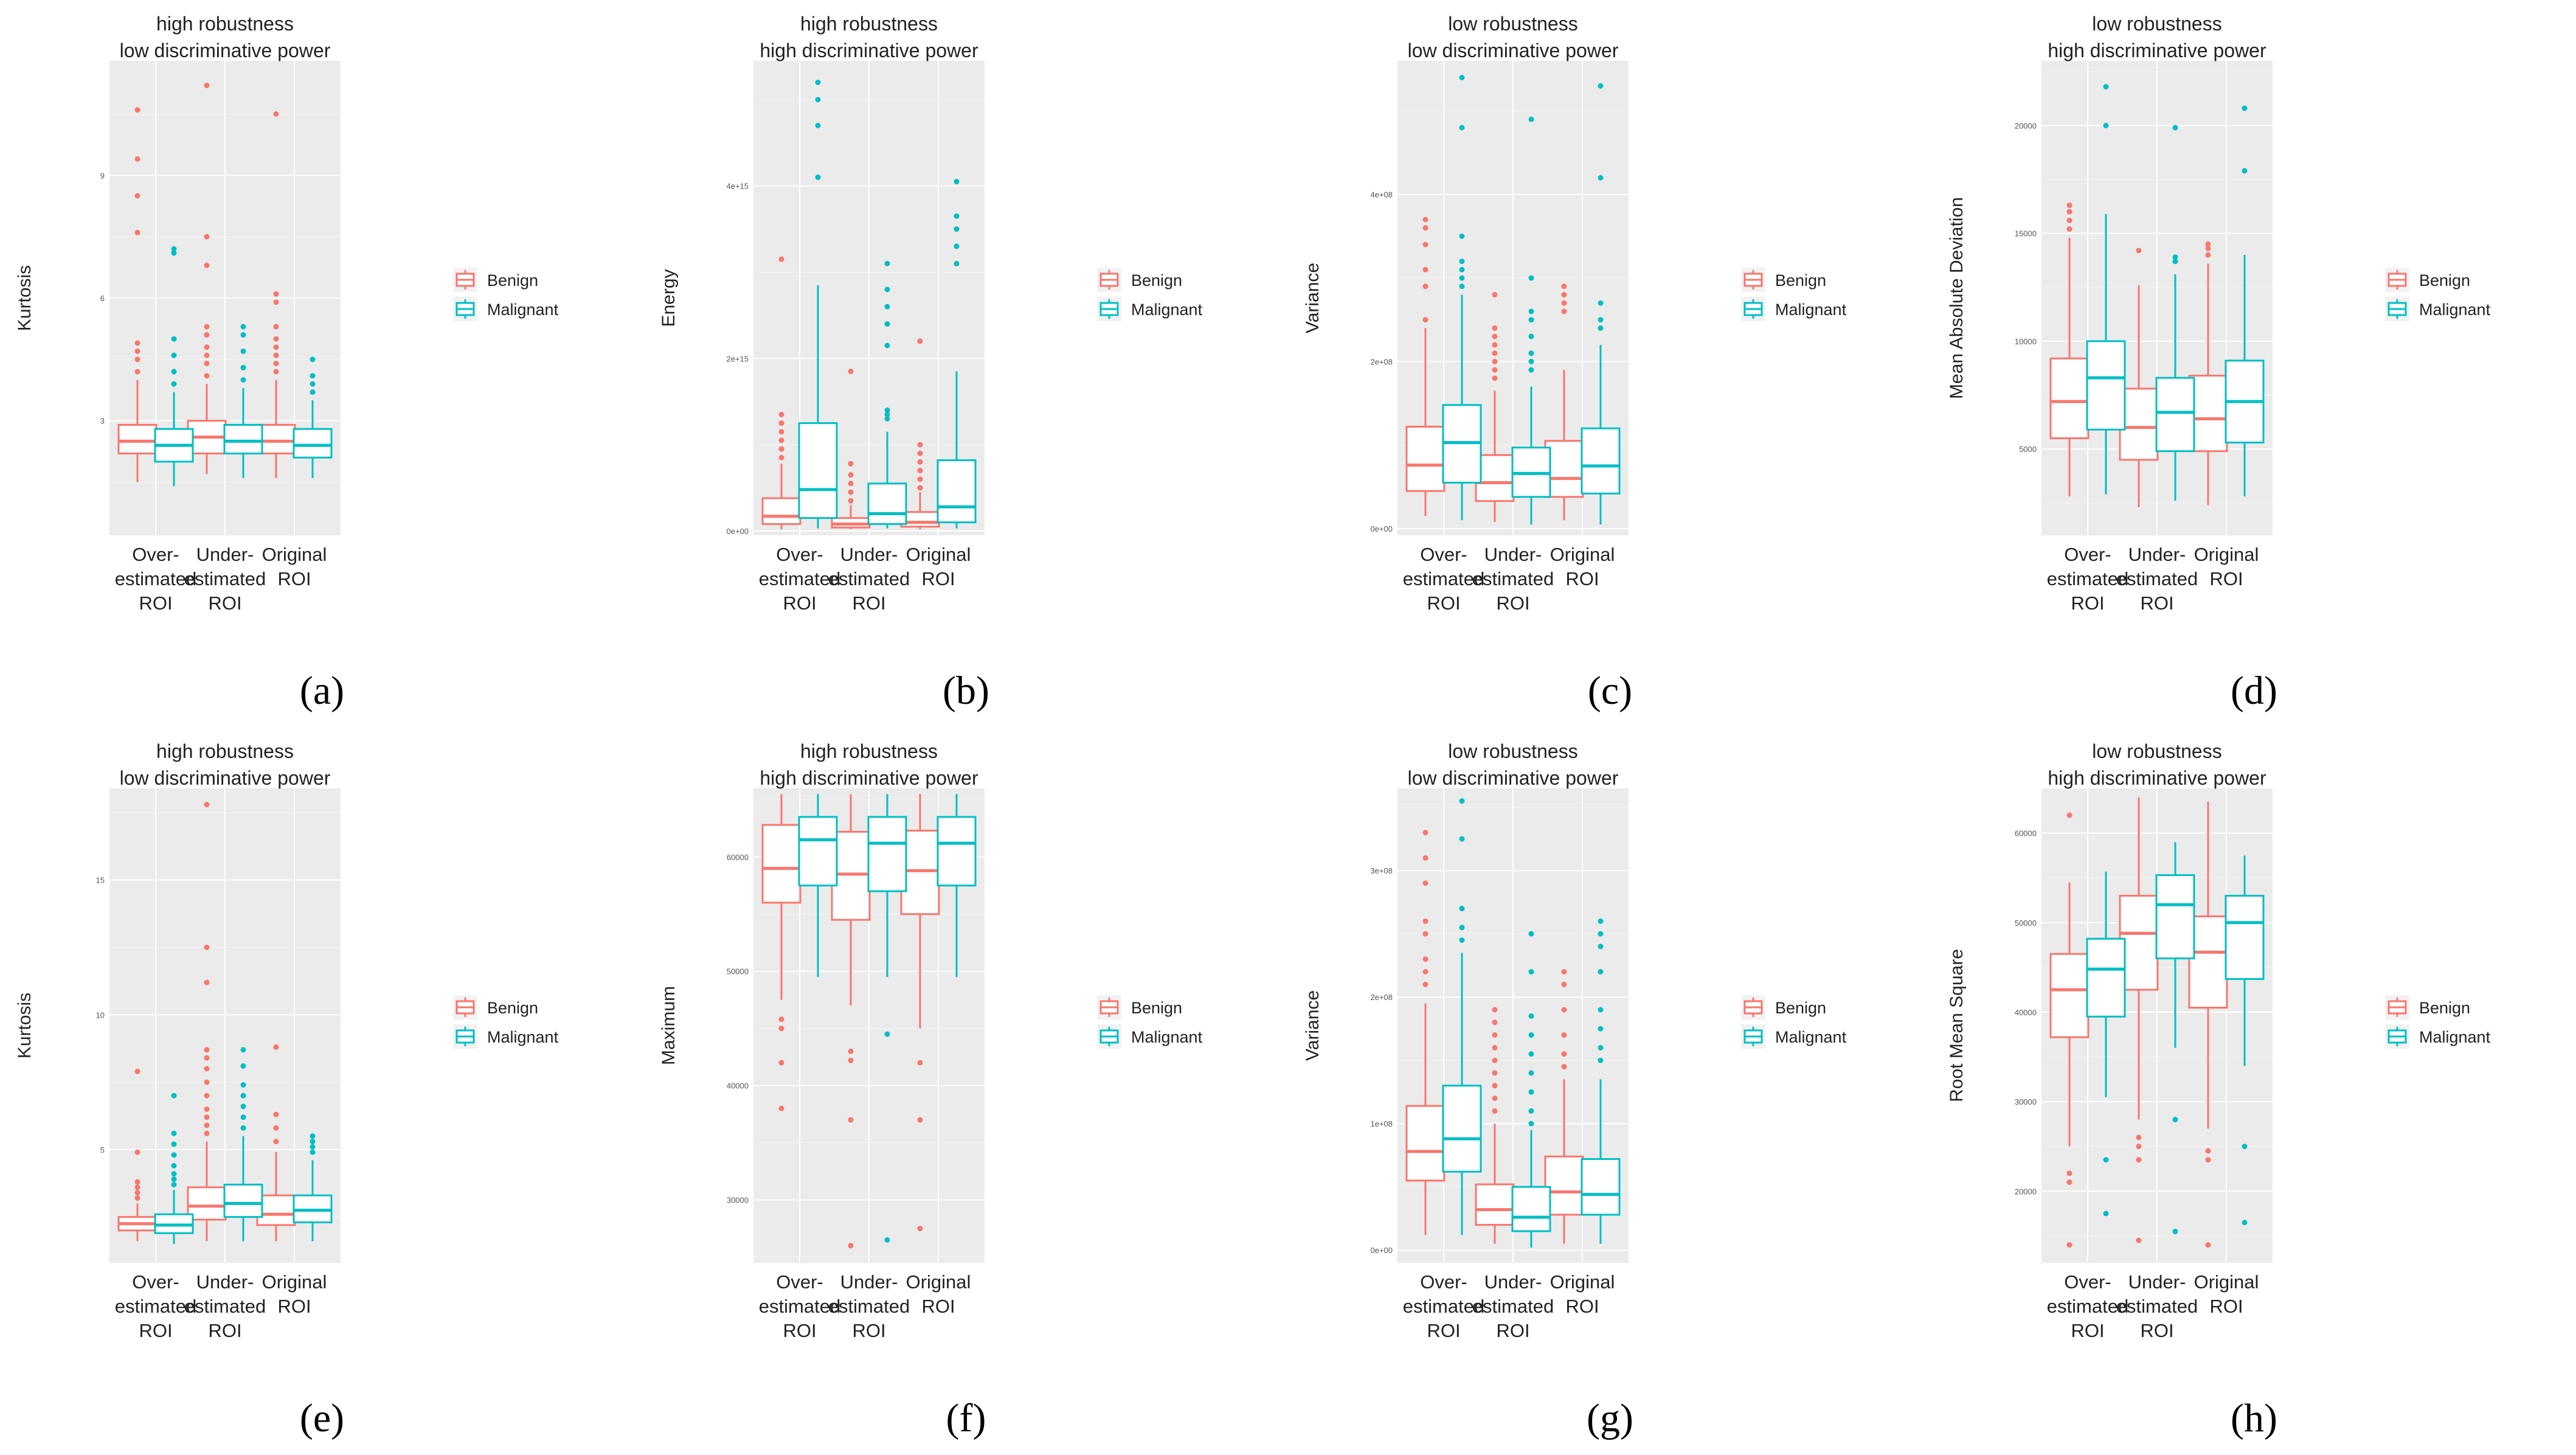 This screenshot has width=2576, height=1455. I want to click on panel-caption: (g), so click(1610, 1418).